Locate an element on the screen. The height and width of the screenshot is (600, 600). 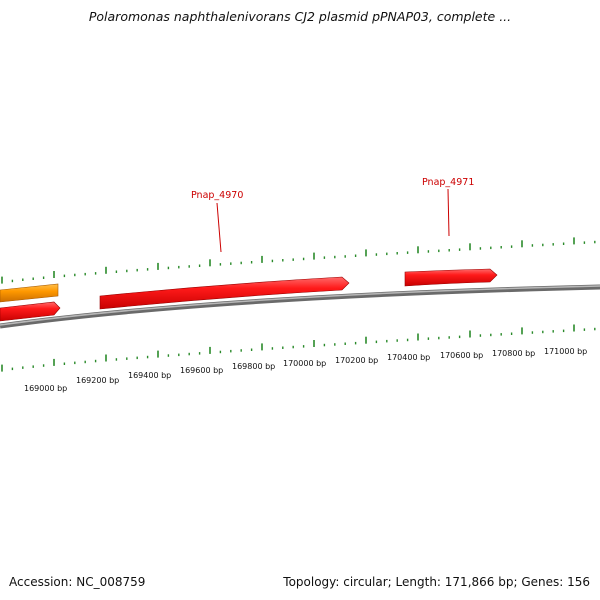
tick-label: 170000 bp is located at coordinates (304, 363).